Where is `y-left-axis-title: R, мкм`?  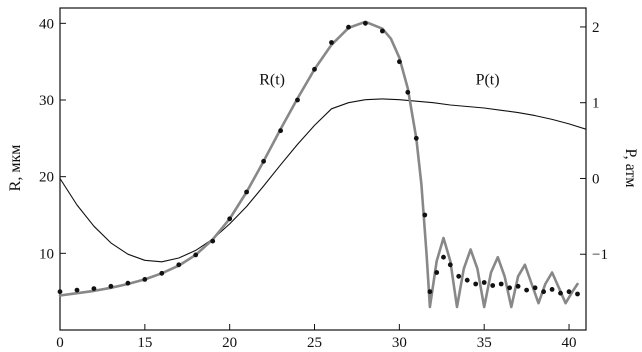 y-left-axis-title: R, мкм is located at coordinates (15, 168).